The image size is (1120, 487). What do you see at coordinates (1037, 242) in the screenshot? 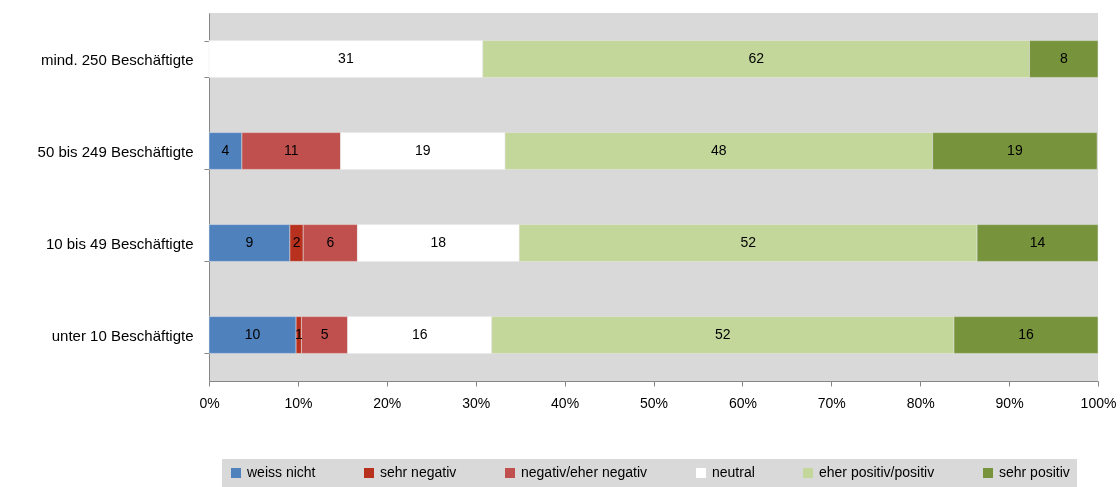
I see `data-label: 14` at bounding box center [1037, 242].